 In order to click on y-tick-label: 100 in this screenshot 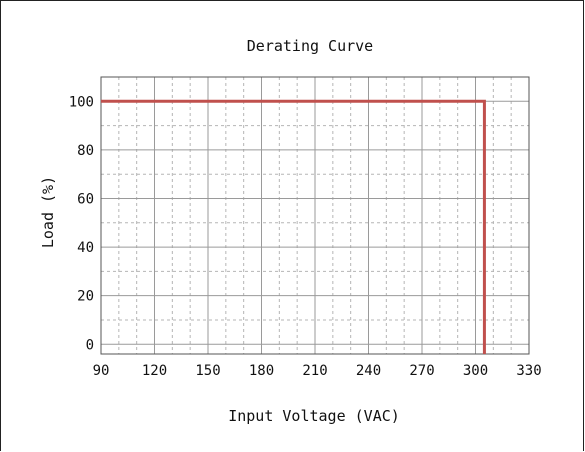, I will do `click(81, 102)`.